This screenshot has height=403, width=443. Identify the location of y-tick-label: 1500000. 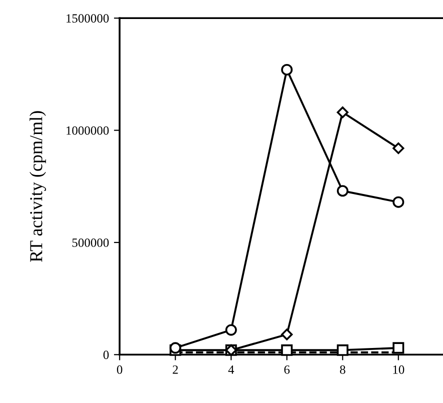
(87, 18).